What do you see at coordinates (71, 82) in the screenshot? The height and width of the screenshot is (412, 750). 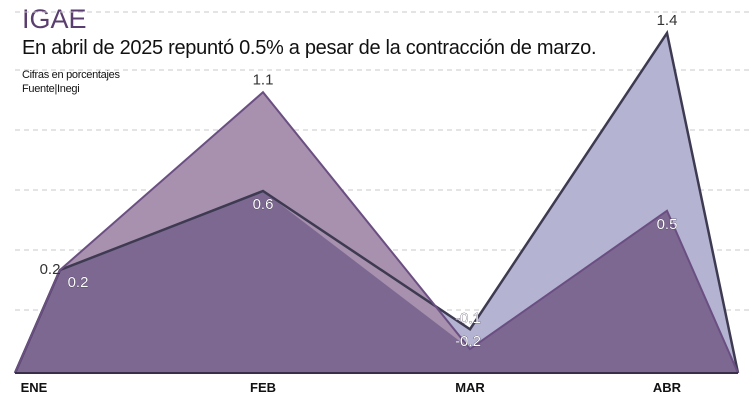 I see `chart-notes: Cifras en porcentajes Fuente|Inegi` at bounding box center [71, 82].